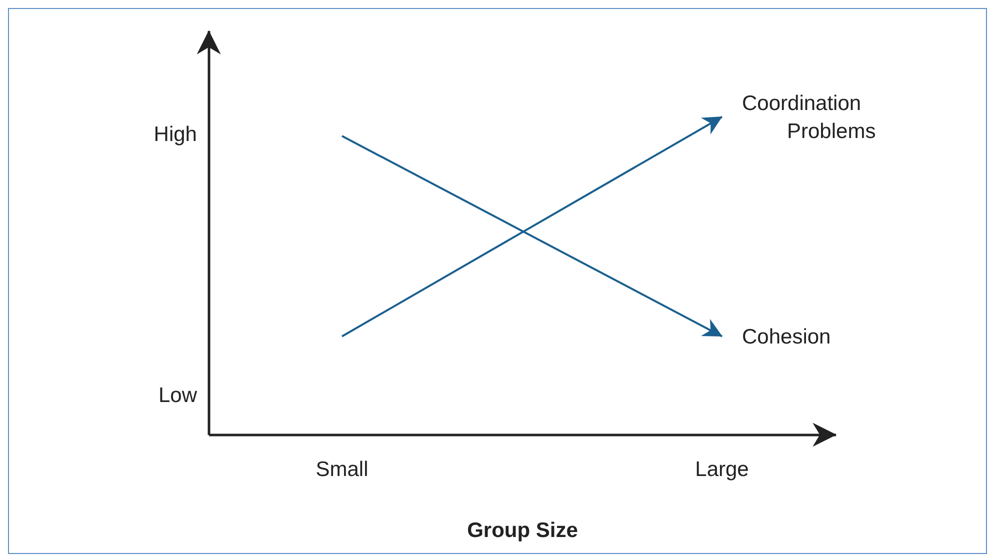  I want to click on x-tick-label: Small, so click(342, 469).